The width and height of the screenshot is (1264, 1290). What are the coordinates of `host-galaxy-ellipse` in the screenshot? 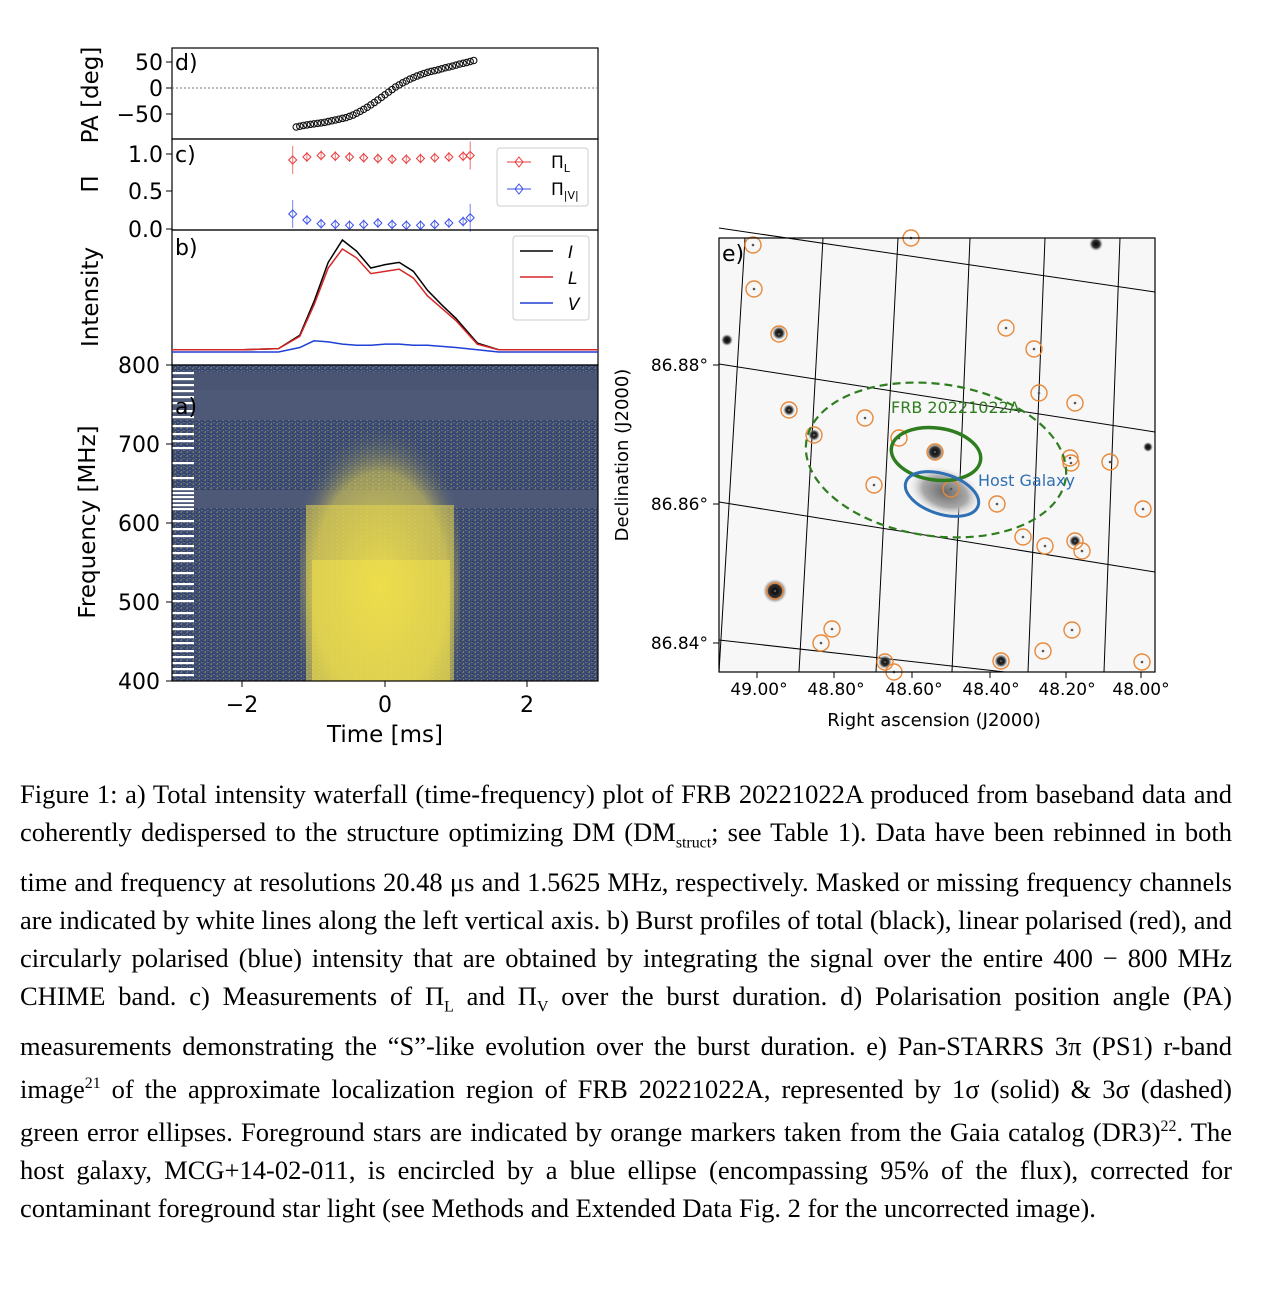 It's located at (942, 494).